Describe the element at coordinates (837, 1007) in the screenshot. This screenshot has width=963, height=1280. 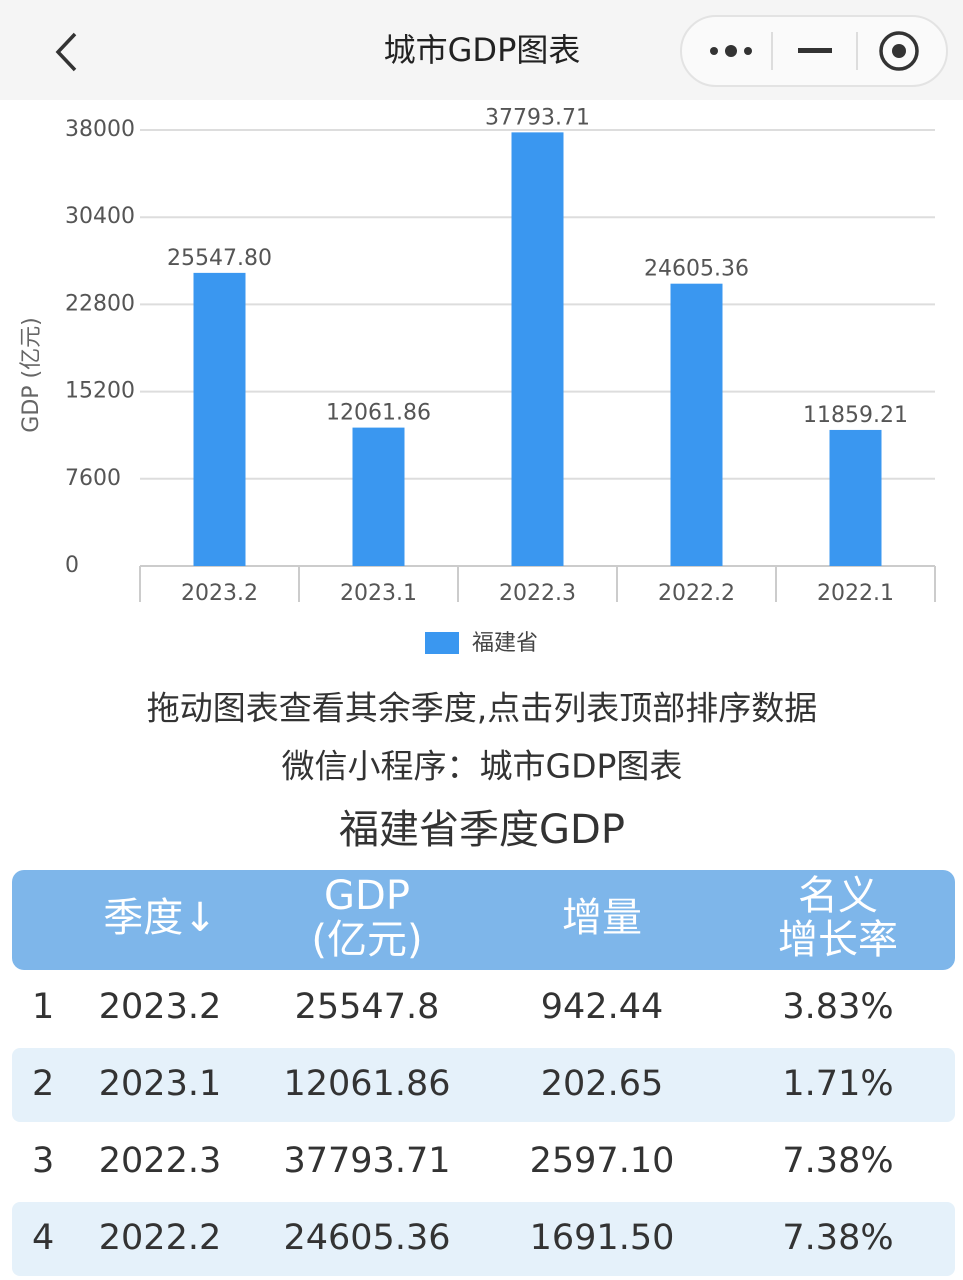
I see `table-cell: 3.83%` at that location.